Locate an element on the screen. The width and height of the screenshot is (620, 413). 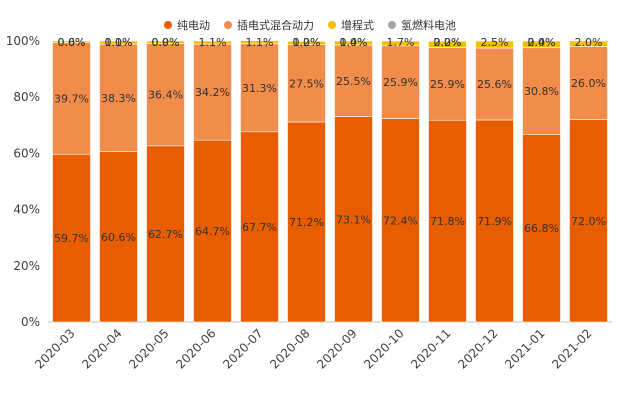
x-tick-label: 2021-02 is located at coordinates (571, 348).